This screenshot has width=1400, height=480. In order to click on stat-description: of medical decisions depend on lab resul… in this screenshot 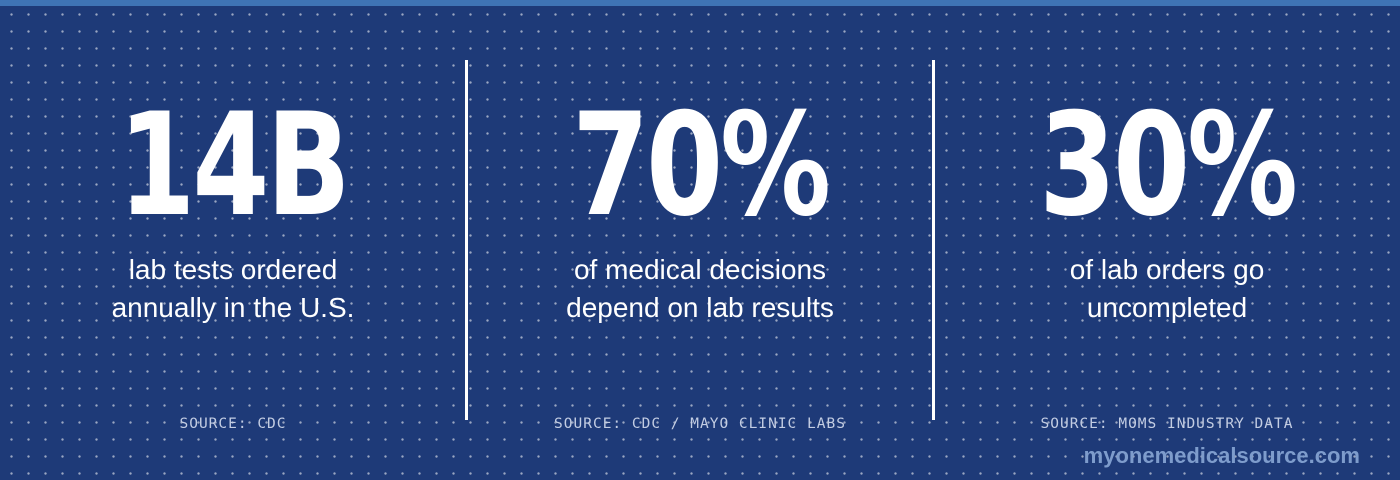, I will do `click(700, 289)`.